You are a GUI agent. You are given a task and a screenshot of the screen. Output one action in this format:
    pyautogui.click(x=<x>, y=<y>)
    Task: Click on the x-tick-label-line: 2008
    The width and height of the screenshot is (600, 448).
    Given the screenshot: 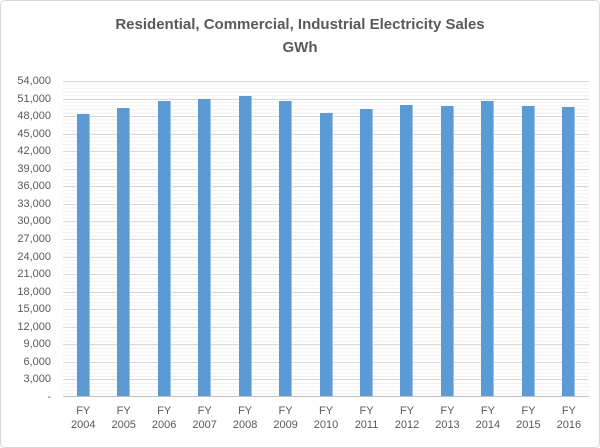 What is the action you would take?
    pyautogui.click(x=245, y=425)
    